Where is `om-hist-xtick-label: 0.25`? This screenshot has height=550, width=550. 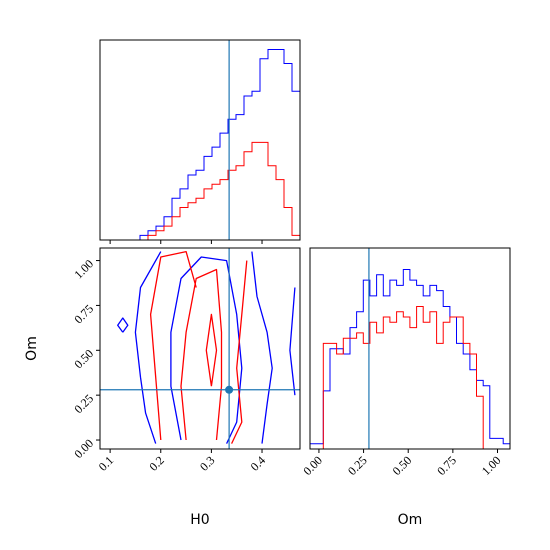 om-hist-xtick-label: 0.25 is located at coordinates (357, 465).